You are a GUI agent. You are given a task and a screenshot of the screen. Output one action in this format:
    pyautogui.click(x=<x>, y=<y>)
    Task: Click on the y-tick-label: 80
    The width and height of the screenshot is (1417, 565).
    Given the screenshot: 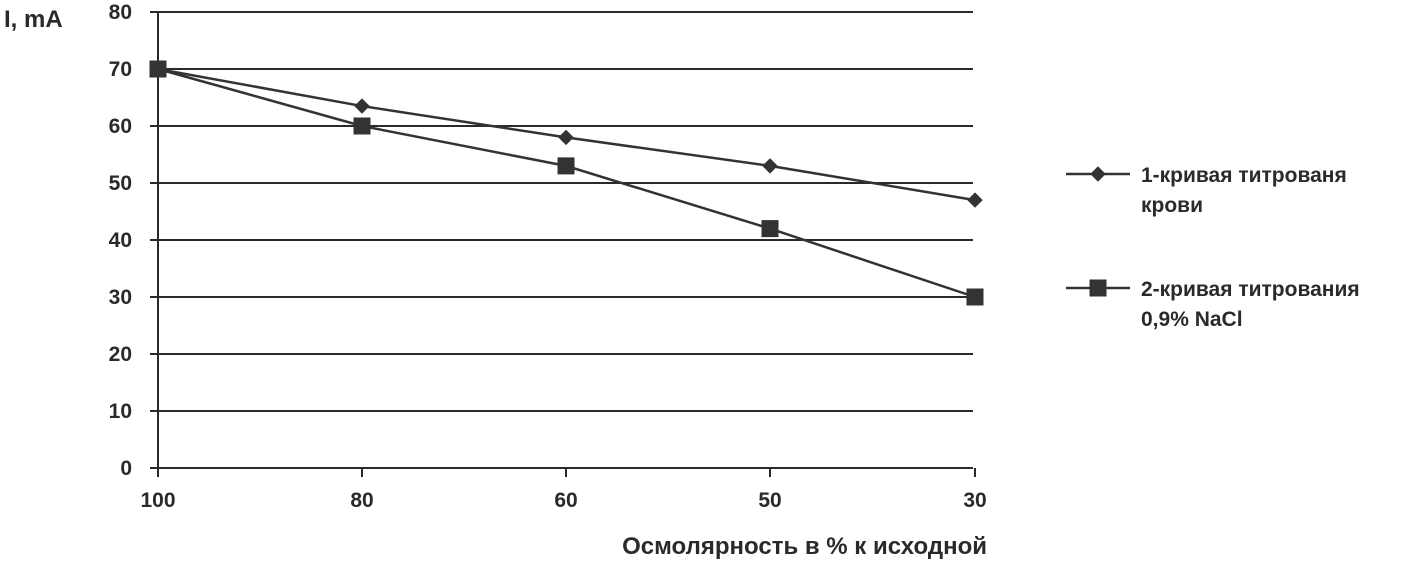 What is the action you would take?
    pyautogui.click(x=120, y=12)
    